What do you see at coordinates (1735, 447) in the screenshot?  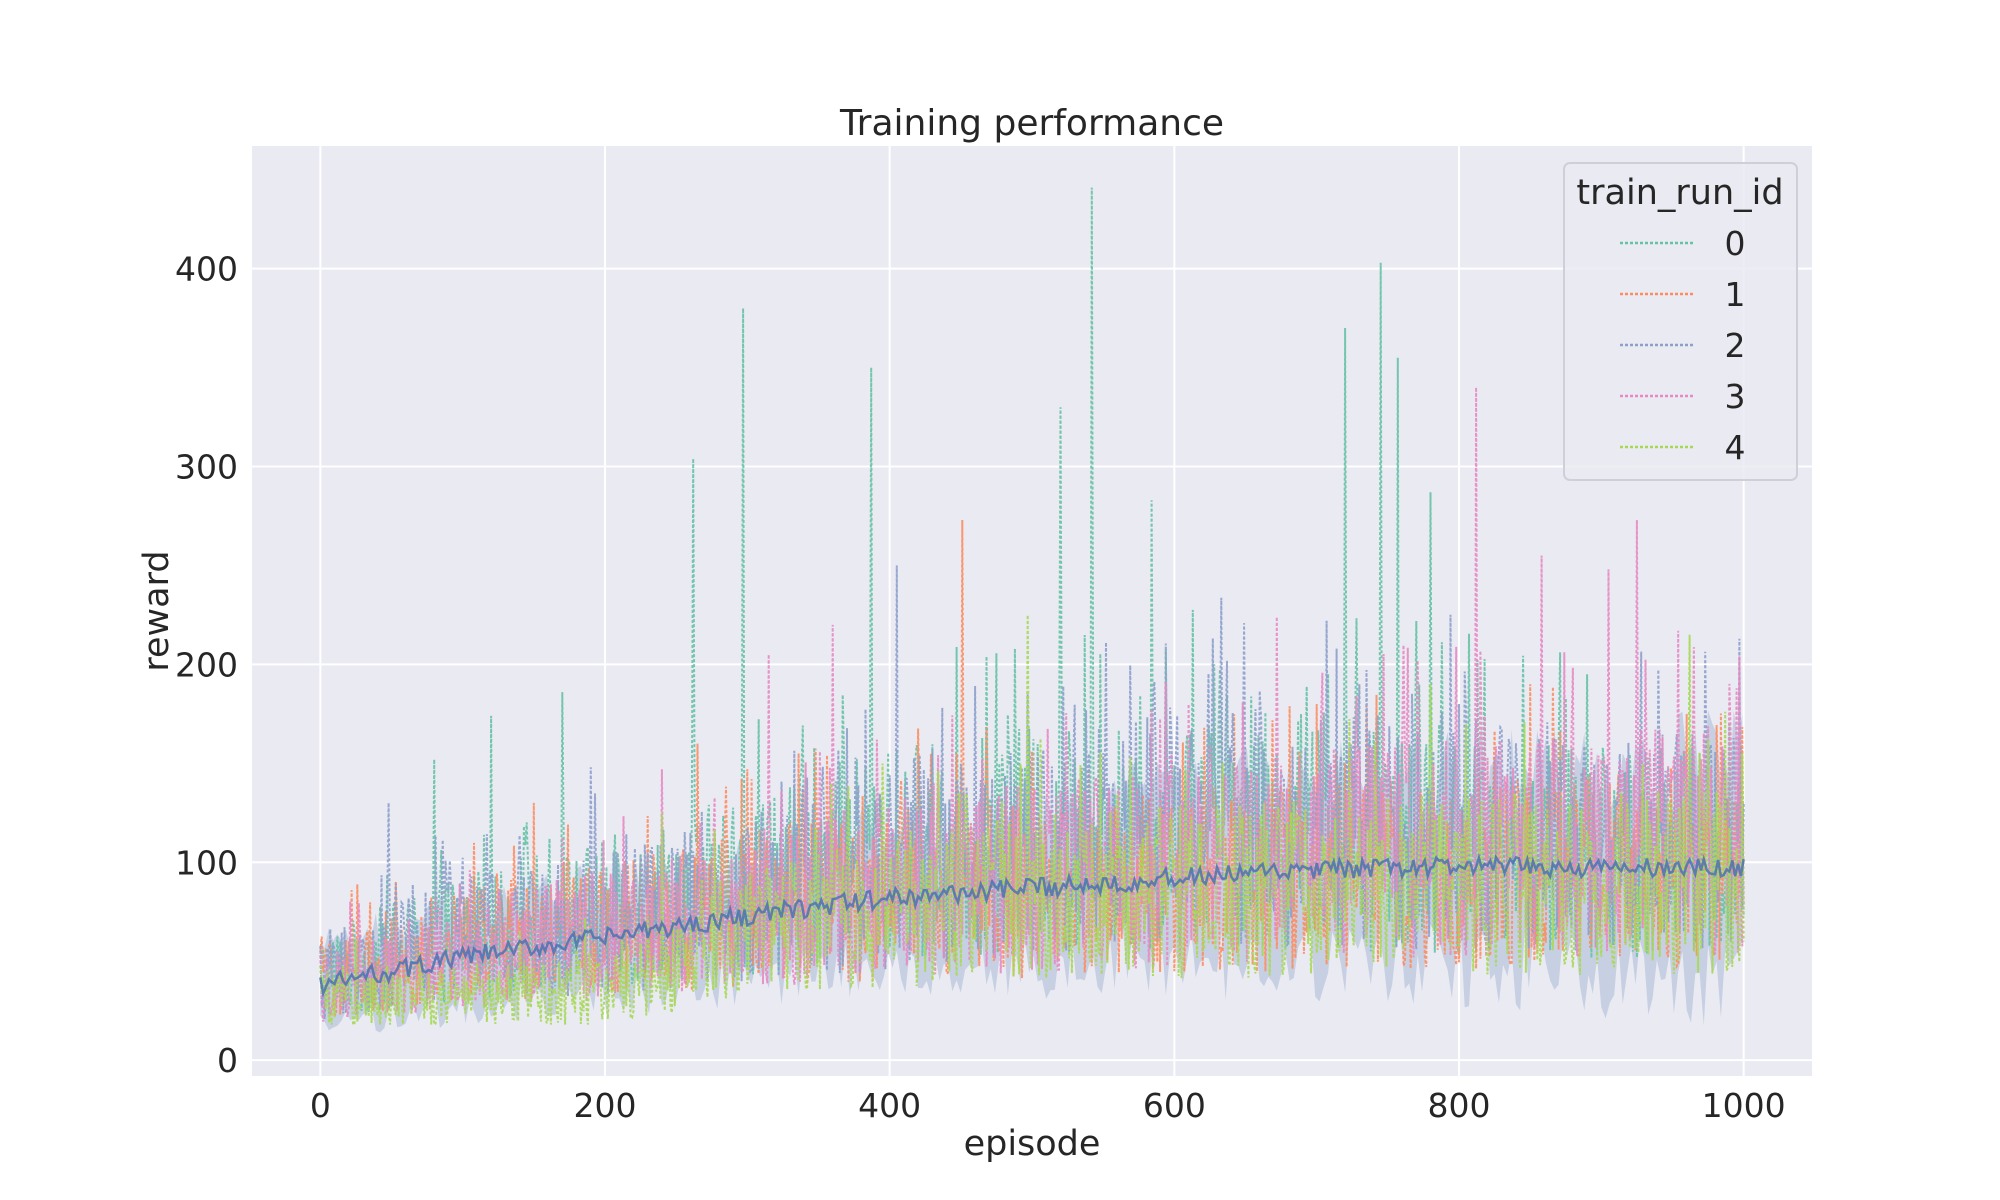 I see `legend-label-4: 4` at bounding box center [1735, 447].